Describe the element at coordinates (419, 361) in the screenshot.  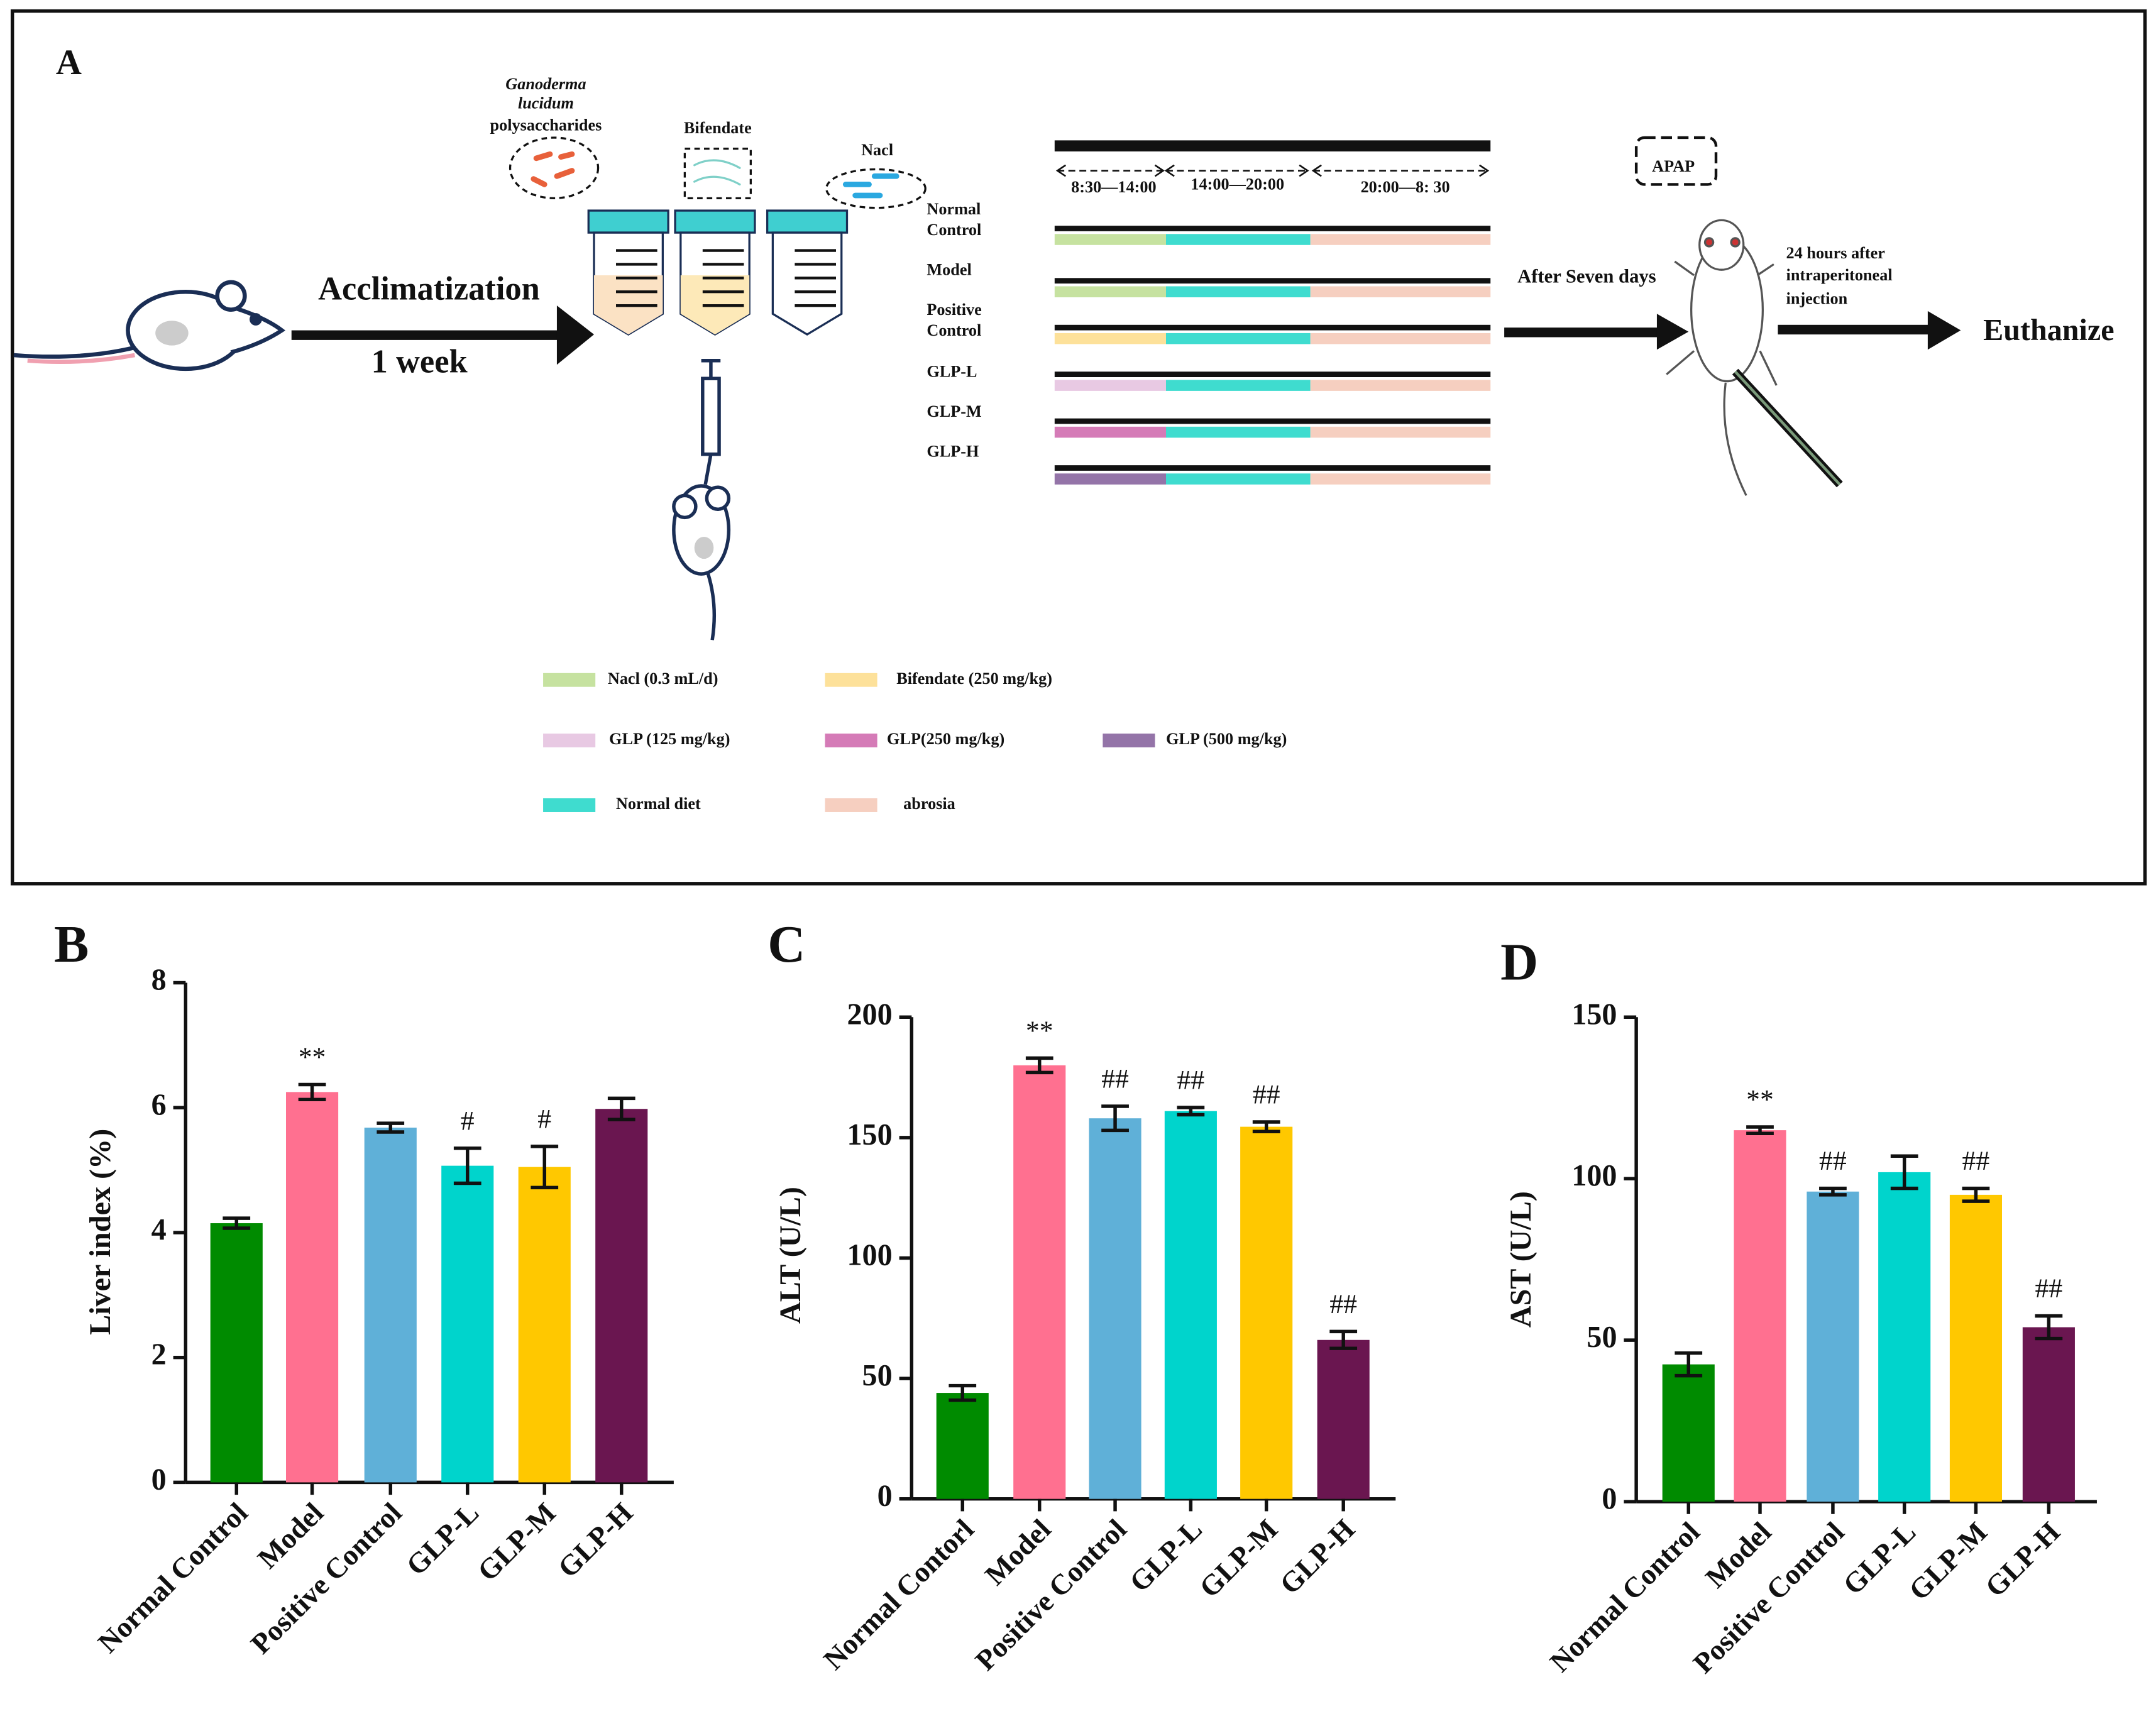
I see `step-label: 1 week` at that location.